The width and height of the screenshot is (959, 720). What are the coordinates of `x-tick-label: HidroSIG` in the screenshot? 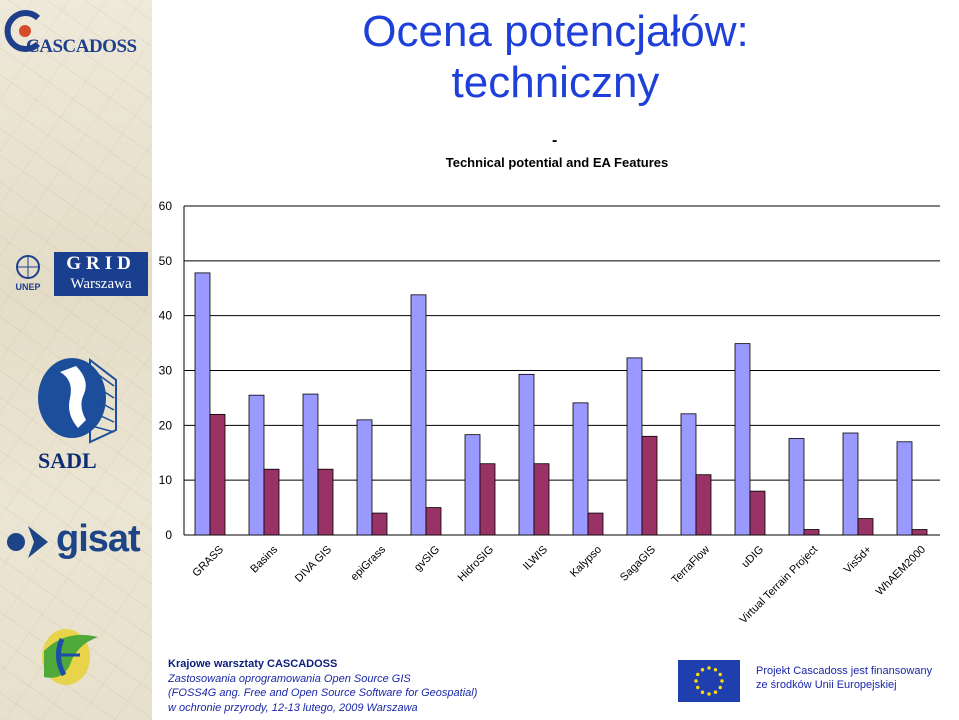 It's located at (476, 564).